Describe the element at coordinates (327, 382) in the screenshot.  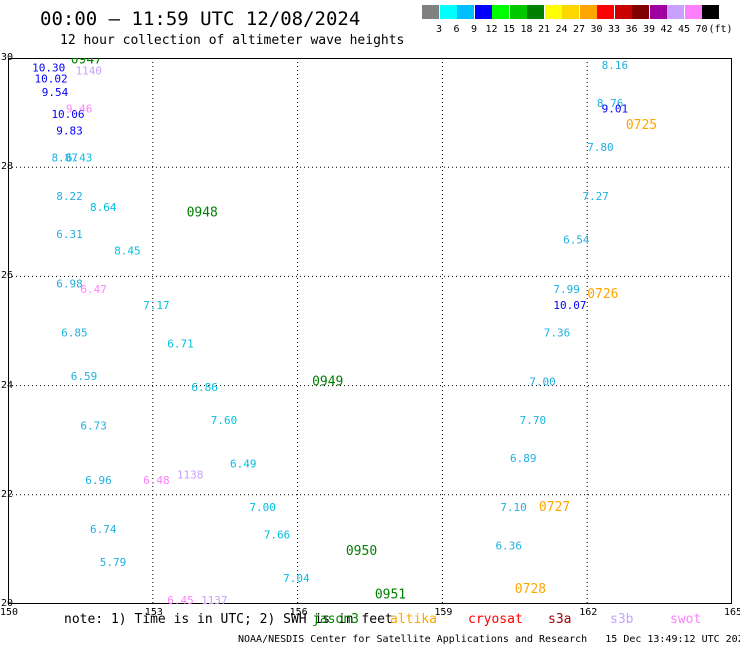
I see `pass-time-label: 0949` at that location.